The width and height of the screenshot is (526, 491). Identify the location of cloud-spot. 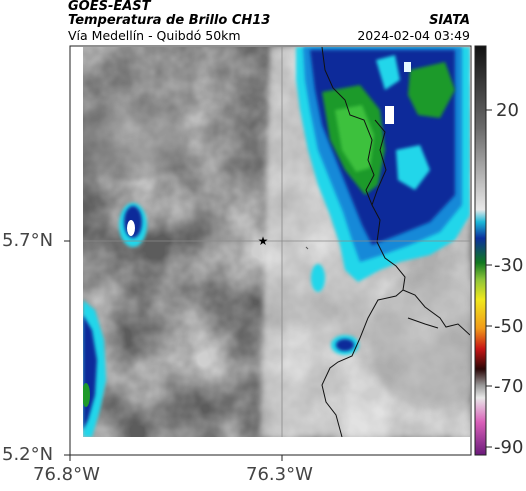
(318, 278).